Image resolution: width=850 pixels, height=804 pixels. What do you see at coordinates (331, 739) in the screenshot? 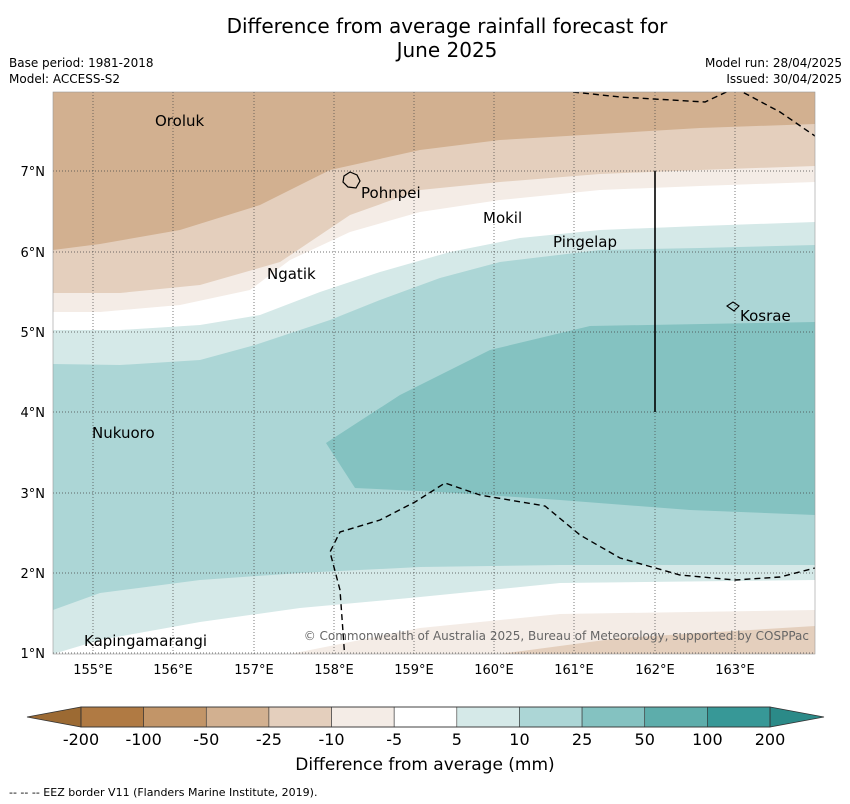
I see `colorbar-label: -10` at bounding box center [331, 739].